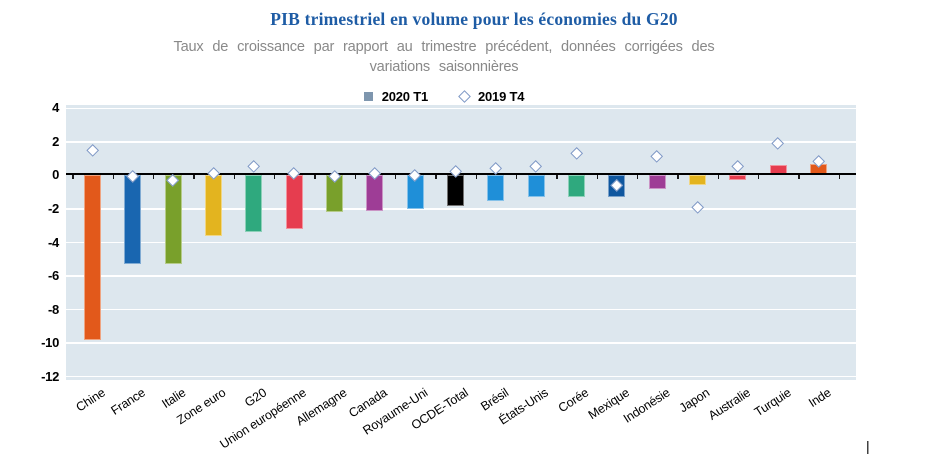 The image size is (948, 457). What do you see at coordinates (55, 175) in the screenshot?
I see `y-axis-label-0: 0` at bounding box center [55, 175].